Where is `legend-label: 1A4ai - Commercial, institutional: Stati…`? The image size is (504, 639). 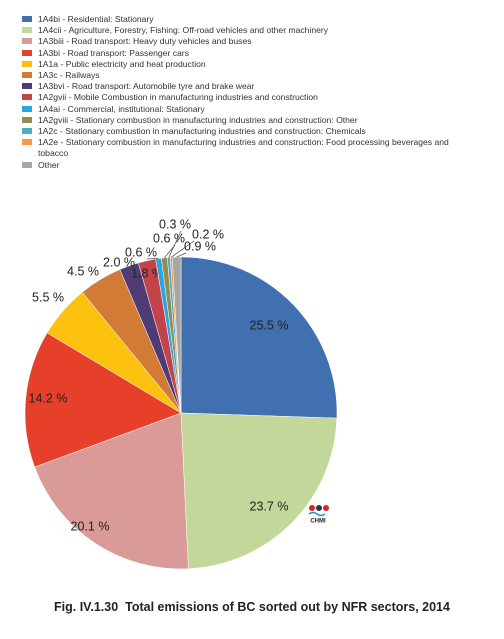
legend-label: 1A4ai - Commercial, institutional: Stati… is located at coordinates (121, 108).